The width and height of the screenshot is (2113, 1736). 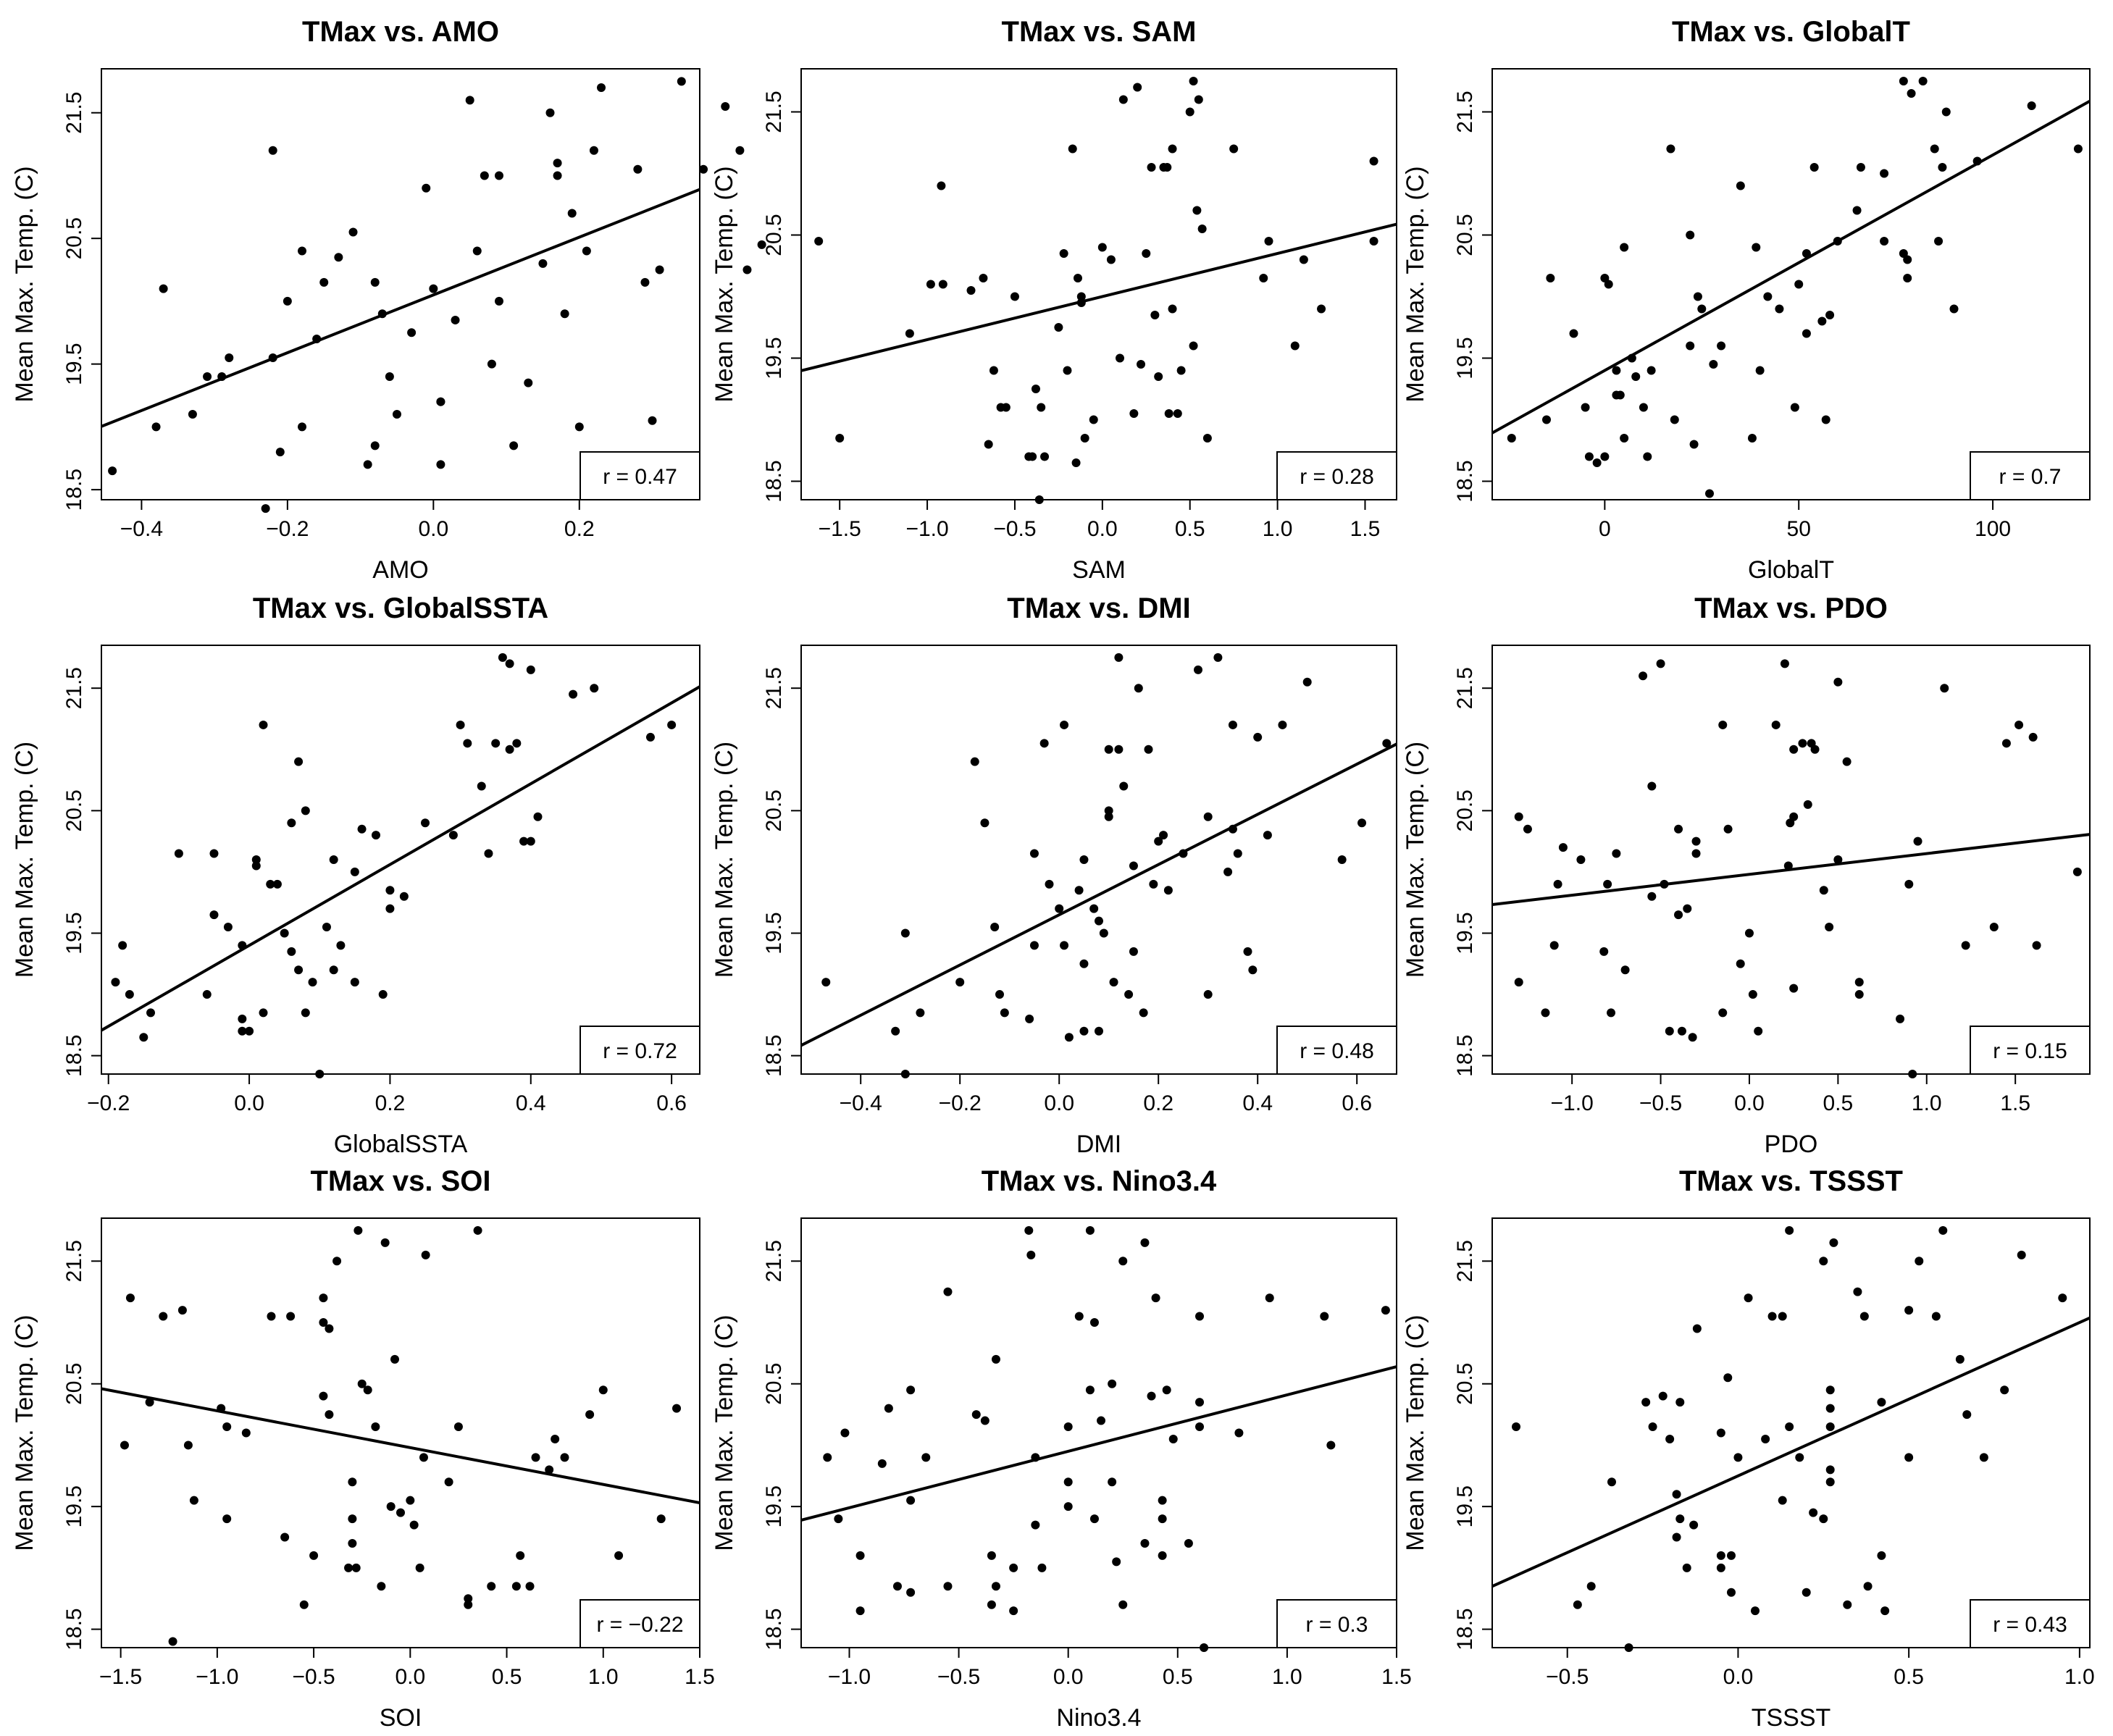 I want to click on x-tick-label: 1.5, so click(x=1396, y=1677).